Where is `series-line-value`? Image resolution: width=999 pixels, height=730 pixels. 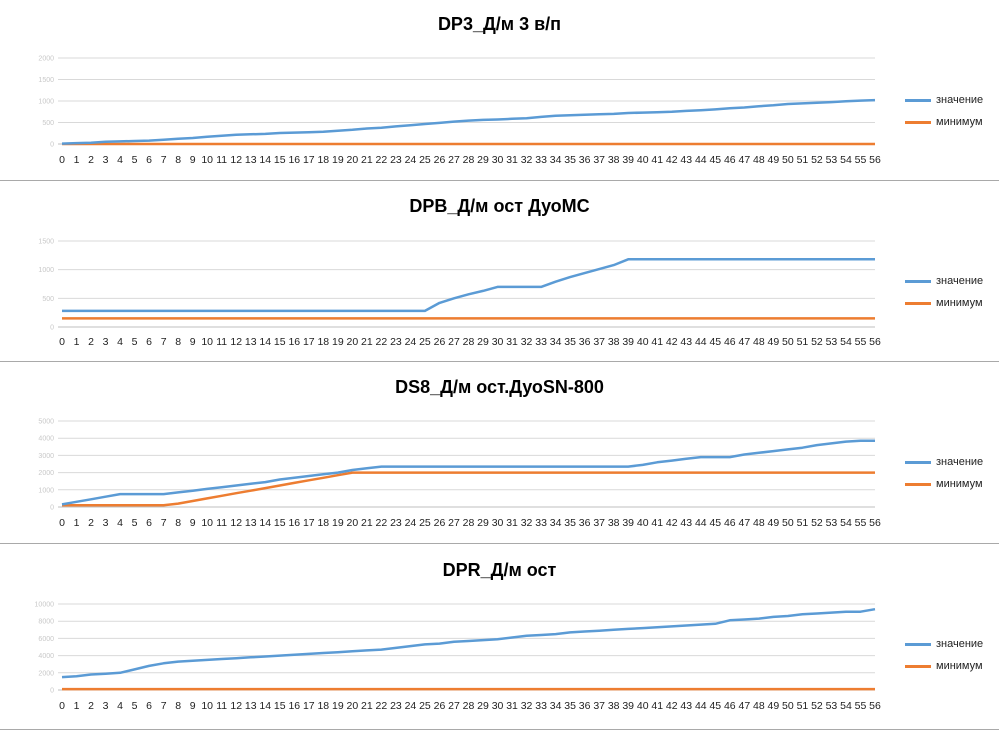
series-line-value is located at coordinates (468, 121).